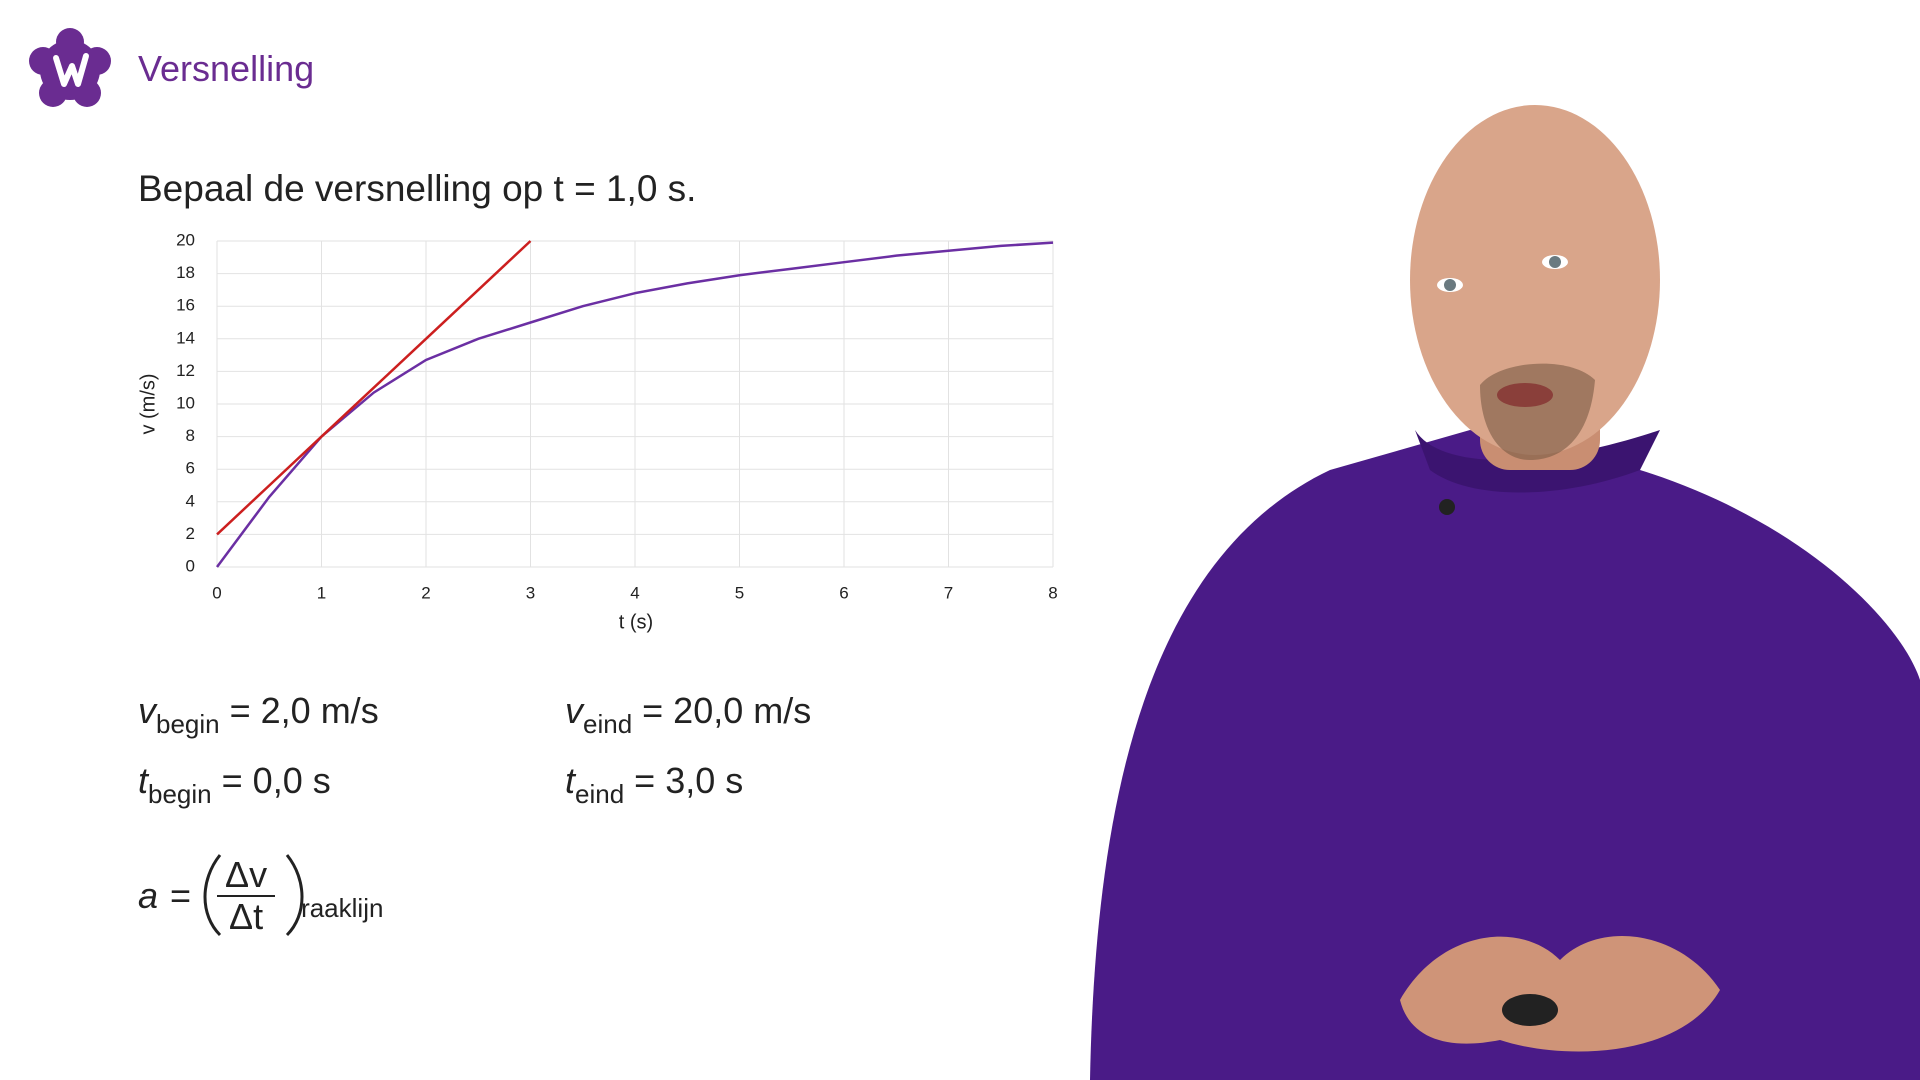 The height and width of the screenshot is (1080, 1920). Describe the element at coordinates (190, 468) in the screenshot. I see `y-tick-label: 6` at that location.